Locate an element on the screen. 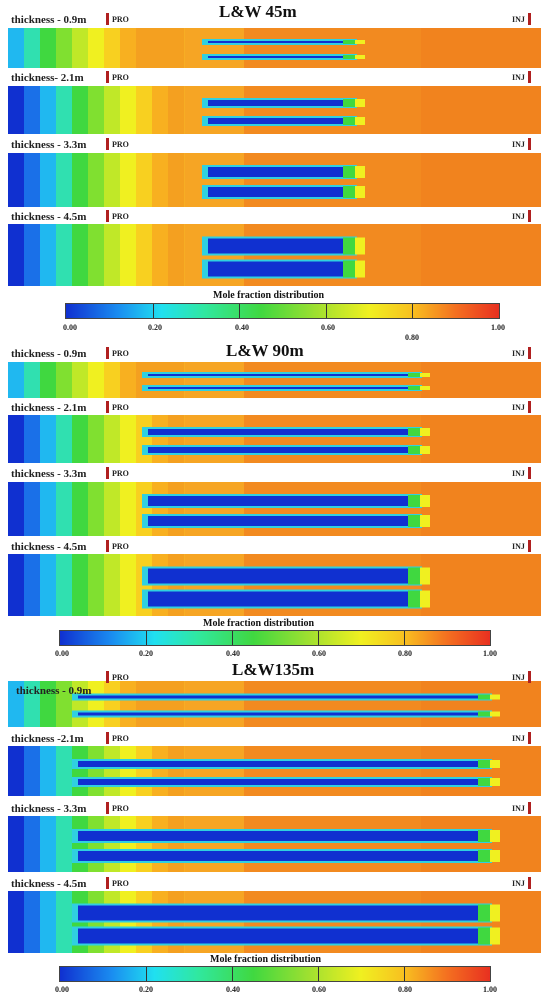 This screenshot has width=550, height=1000. section-title: L&W 45m is located at coordinates (258, 11).